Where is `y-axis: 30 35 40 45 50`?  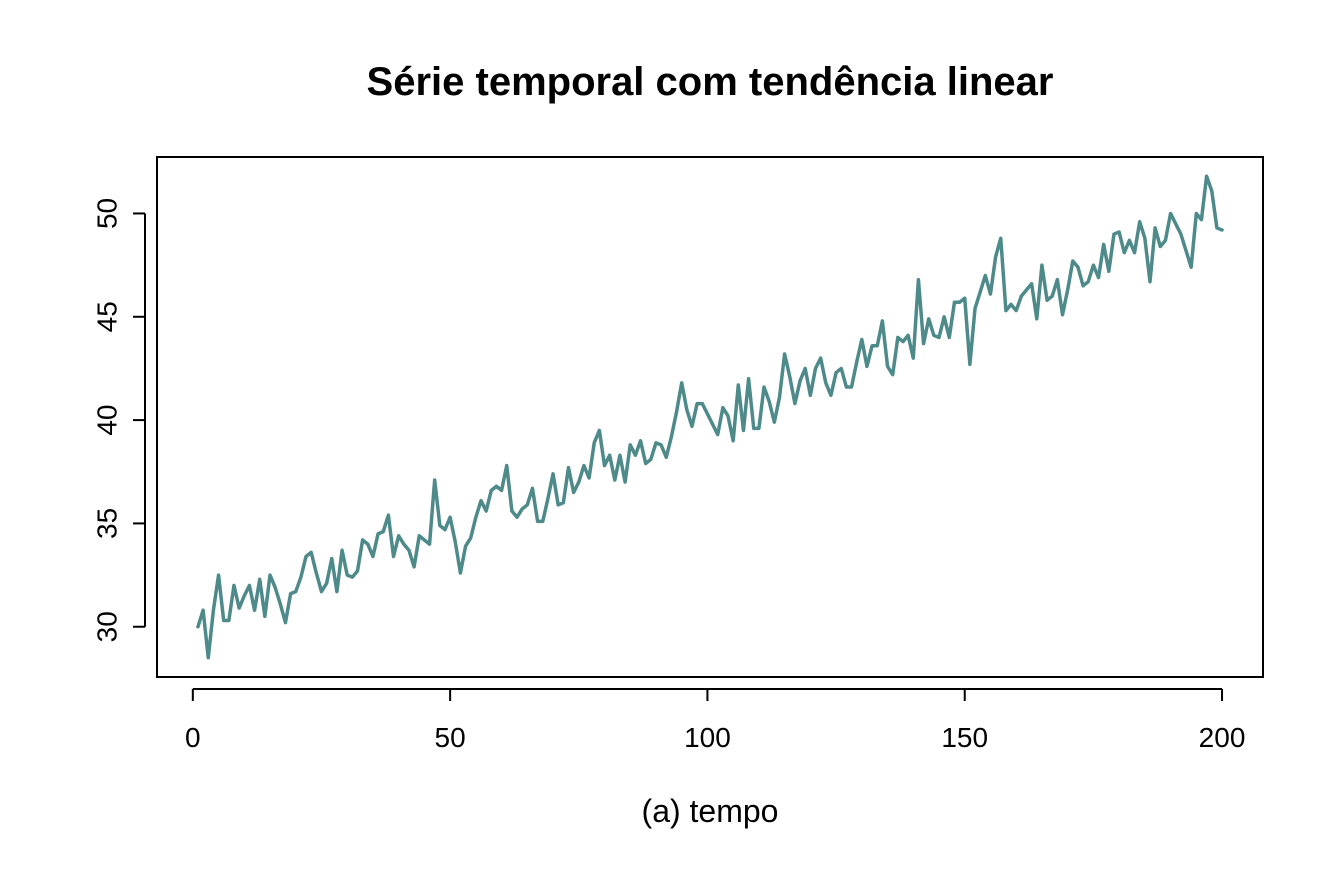
y-axis: 30 35 40 45 50 is located at coordinates (119, 420).